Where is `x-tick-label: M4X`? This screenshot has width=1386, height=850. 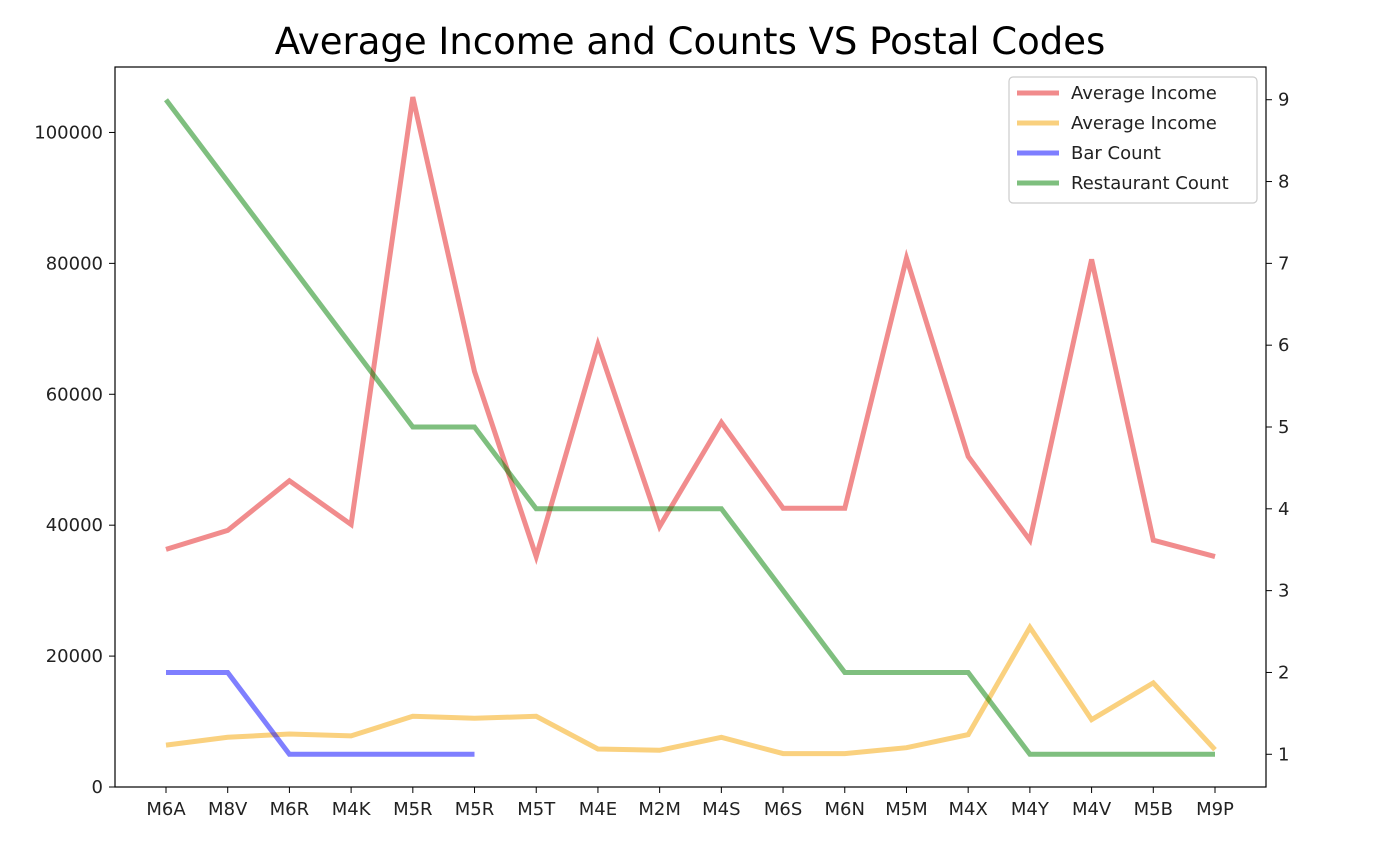
x-tick-label: M4X is located at coordinates (968, 809).